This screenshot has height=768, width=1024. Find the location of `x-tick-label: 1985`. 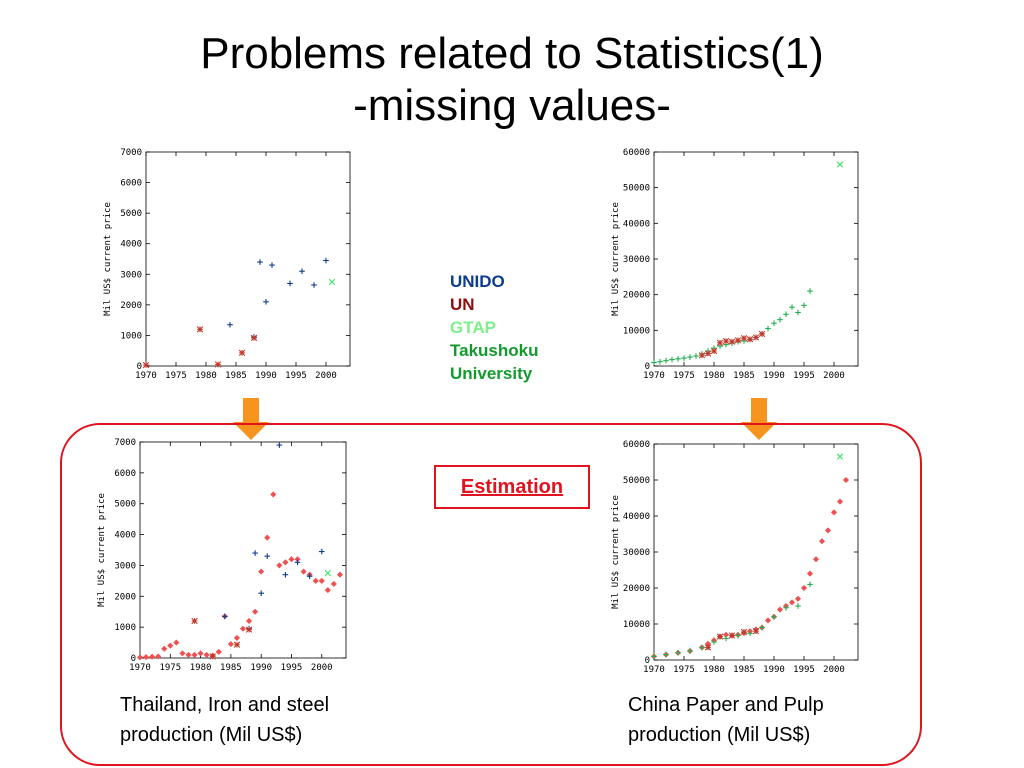

x-tick-label: 1985 is located at coordinates (236, 376).